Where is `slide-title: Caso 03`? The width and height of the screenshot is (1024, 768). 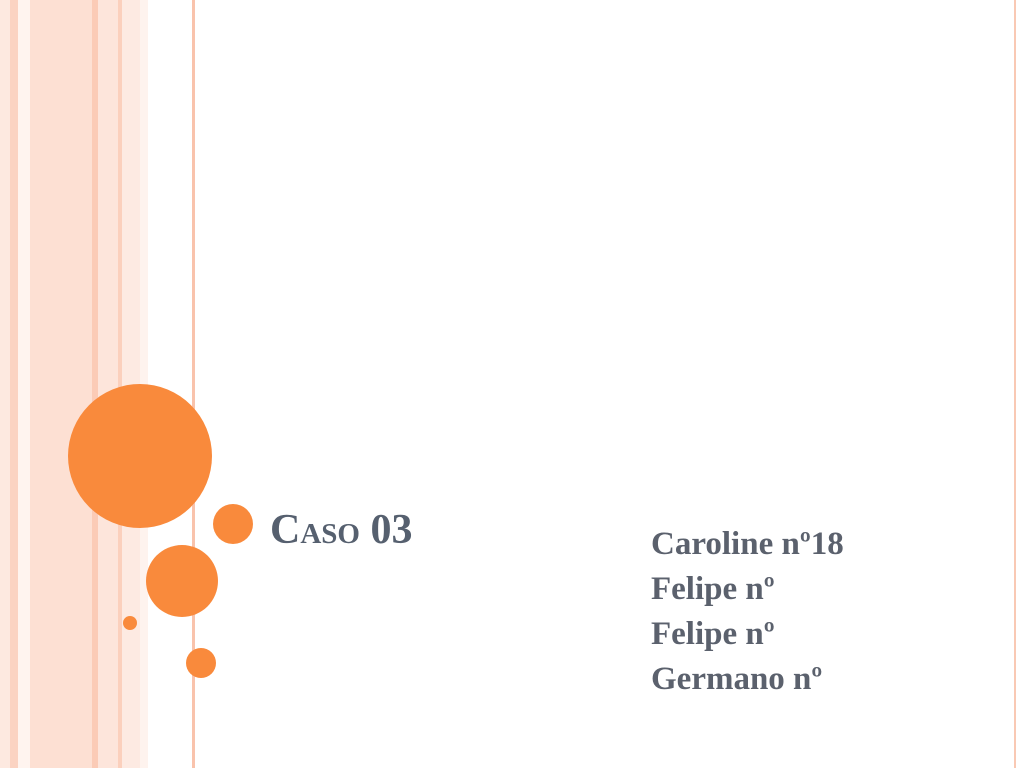
slide-title: Caso 03 is located at coordinates (341, 530).